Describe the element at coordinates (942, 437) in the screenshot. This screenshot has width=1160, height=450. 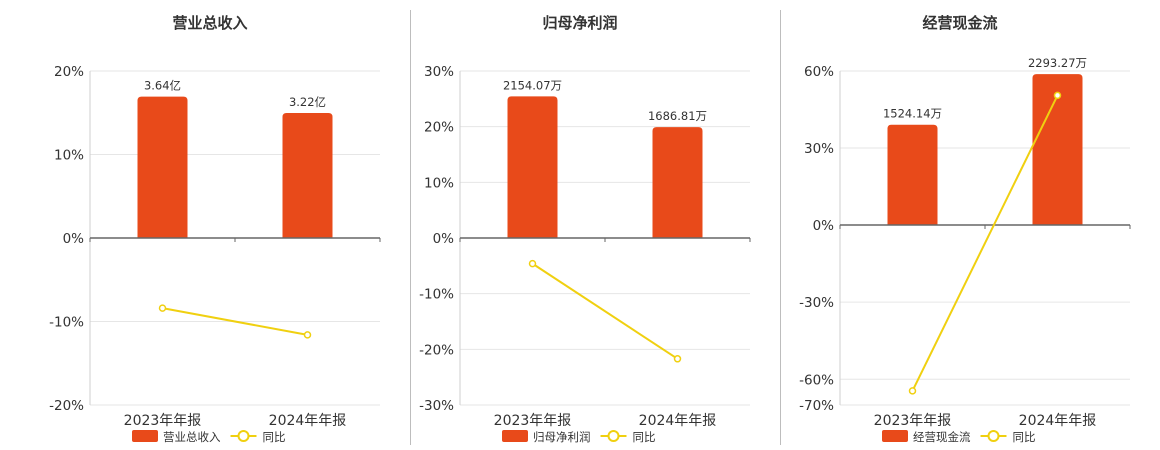
I see `legend-bar-label: 经营现金流` at that location.